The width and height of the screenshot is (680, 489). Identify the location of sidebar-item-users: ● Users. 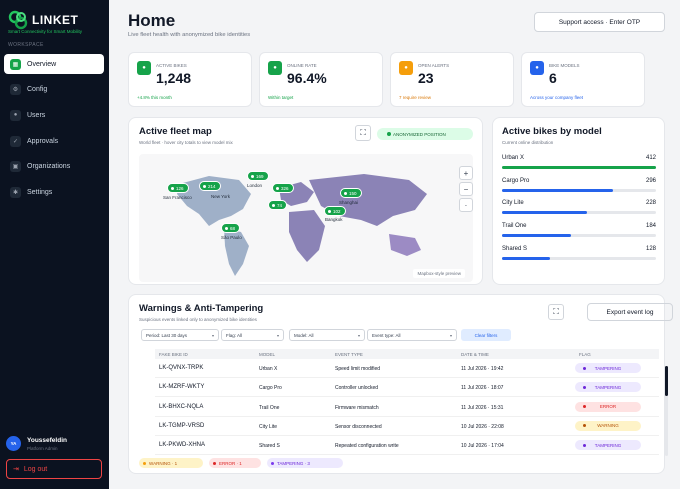
(54, 115).